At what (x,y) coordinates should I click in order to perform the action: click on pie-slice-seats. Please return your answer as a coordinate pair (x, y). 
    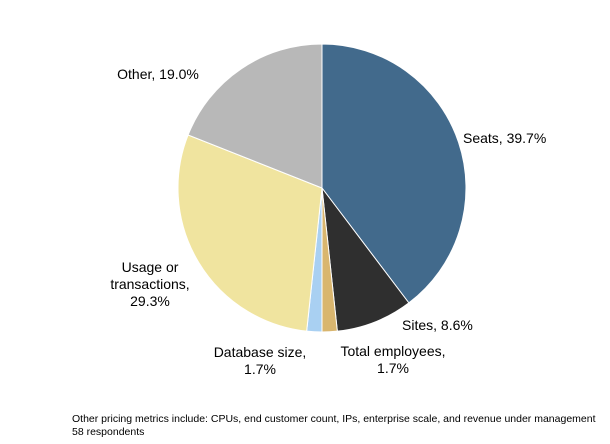
    Looking at the image, I should click on (394, 173).